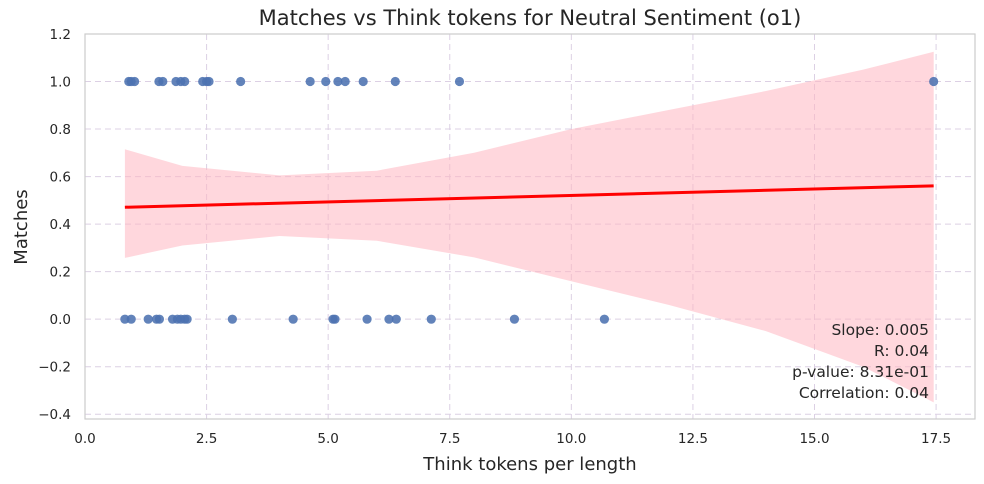  I want to click on y-tick-label: −0.2, so click(54, 368).